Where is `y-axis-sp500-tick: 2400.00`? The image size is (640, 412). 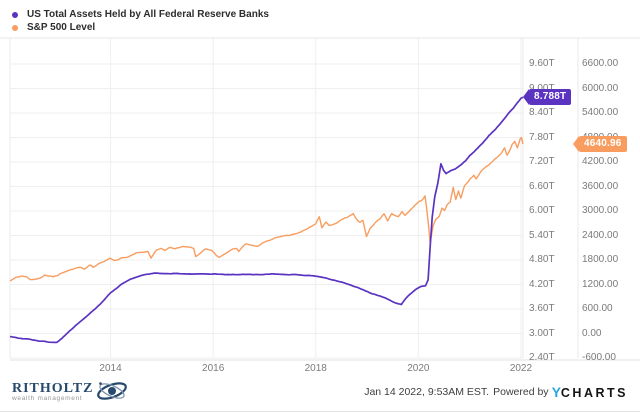
y-axis-sp500-tick: 2400.00 is located at coordinates (600, 235).